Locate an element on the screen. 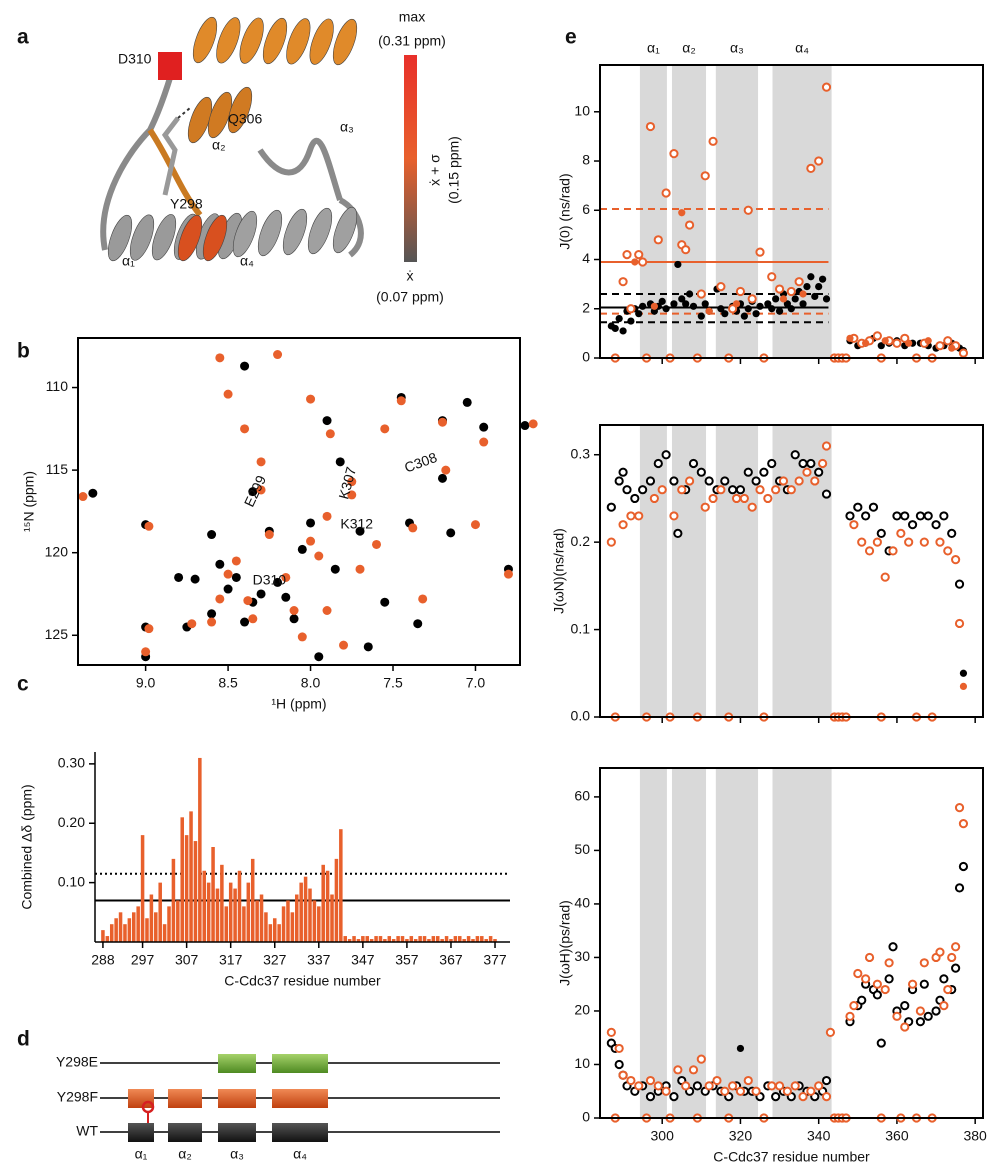 The image size is (1003, 1164). y-tick-label: 30 is located at coordinates (582, 956).